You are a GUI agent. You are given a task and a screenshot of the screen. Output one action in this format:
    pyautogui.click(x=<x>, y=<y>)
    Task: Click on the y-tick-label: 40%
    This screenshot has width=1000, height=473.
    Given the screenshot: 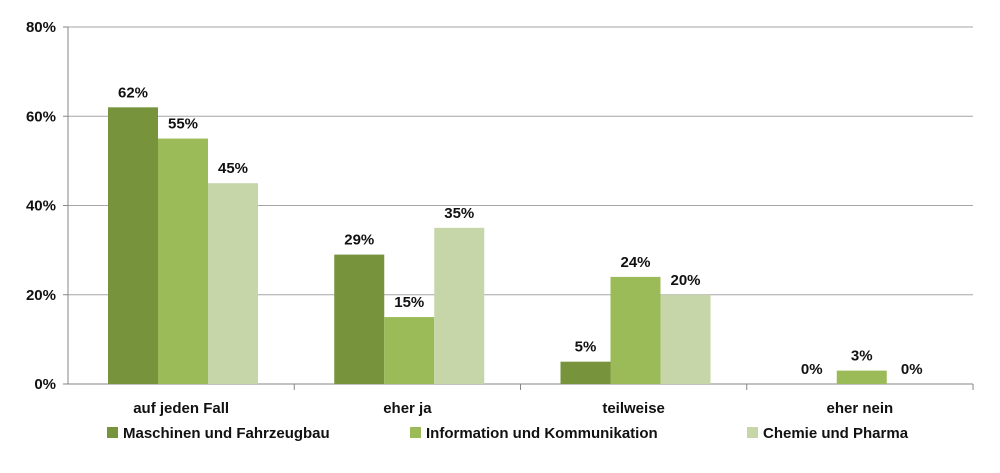 What is the action you would take?
    pyautogui.click(x=41, y=206)
    